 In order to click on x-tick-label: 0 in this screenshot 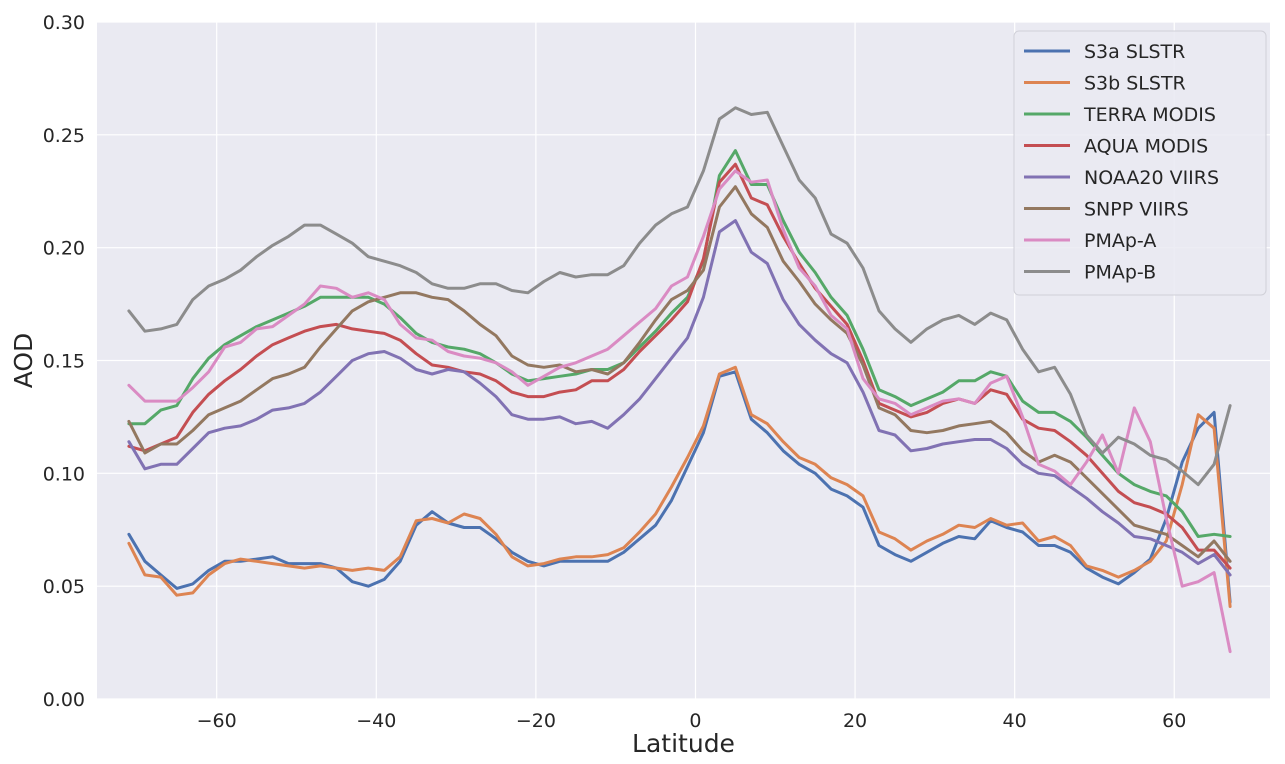, I will do `click(695, 721)`.